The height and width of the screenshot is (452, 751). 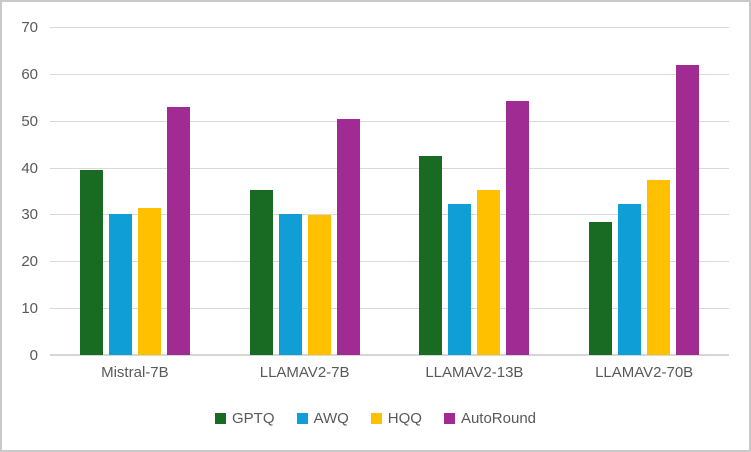 I want to click on legend-swatch-autoround, so click(x=449, y=418).